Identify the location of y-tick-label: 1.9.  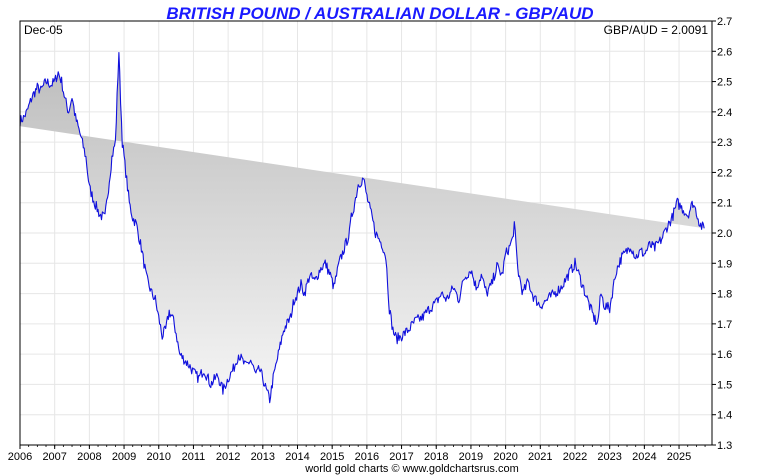
(724, 264).